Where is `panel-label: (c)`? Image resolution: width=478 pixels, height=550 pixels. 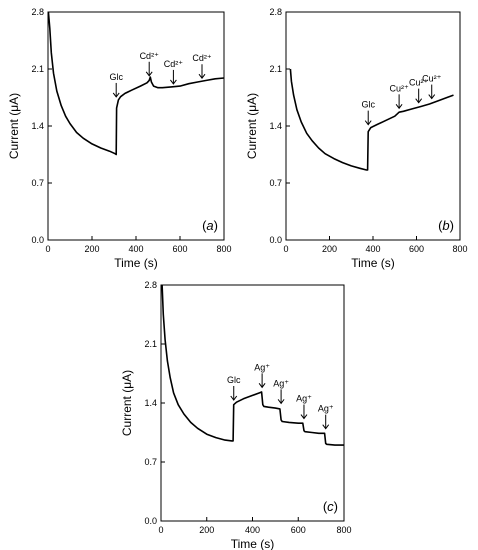
panel-label: (c) is located at coordinates (330, 506).